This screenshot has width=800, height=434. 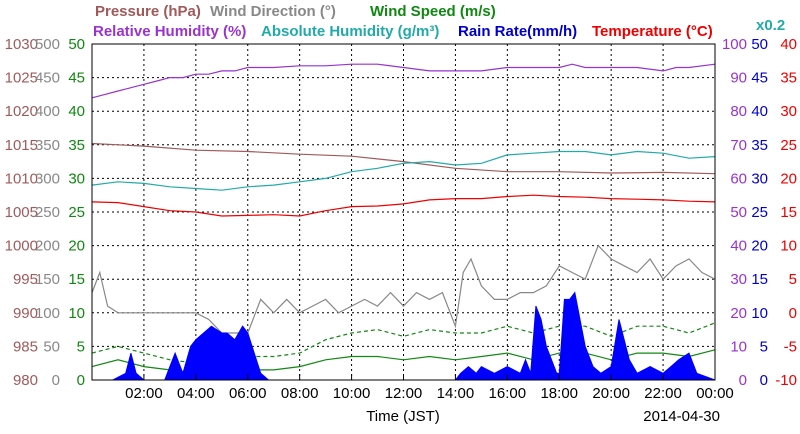 What do you see at coordinates (433, 11) in the screenshot?
I see `legend-wind-speed: Wind Speed (m/s)` at bounding box center [433, 11].